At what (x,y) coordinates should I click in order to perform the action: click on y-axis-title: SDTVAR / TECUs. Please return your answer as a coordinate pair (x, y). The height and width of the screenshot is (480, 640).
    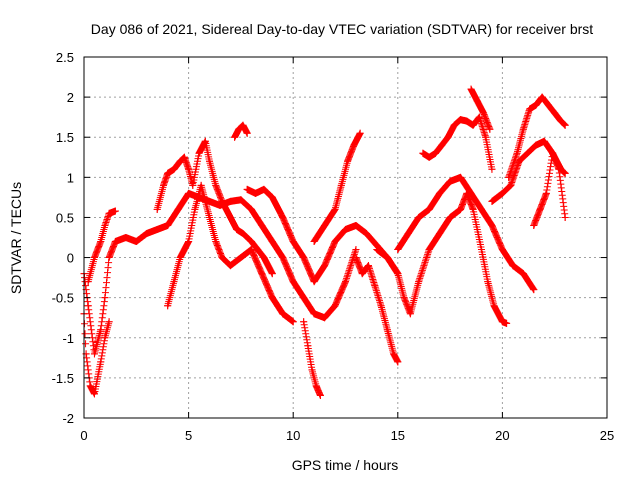
    Looking at the image, I should click on (16, 238).